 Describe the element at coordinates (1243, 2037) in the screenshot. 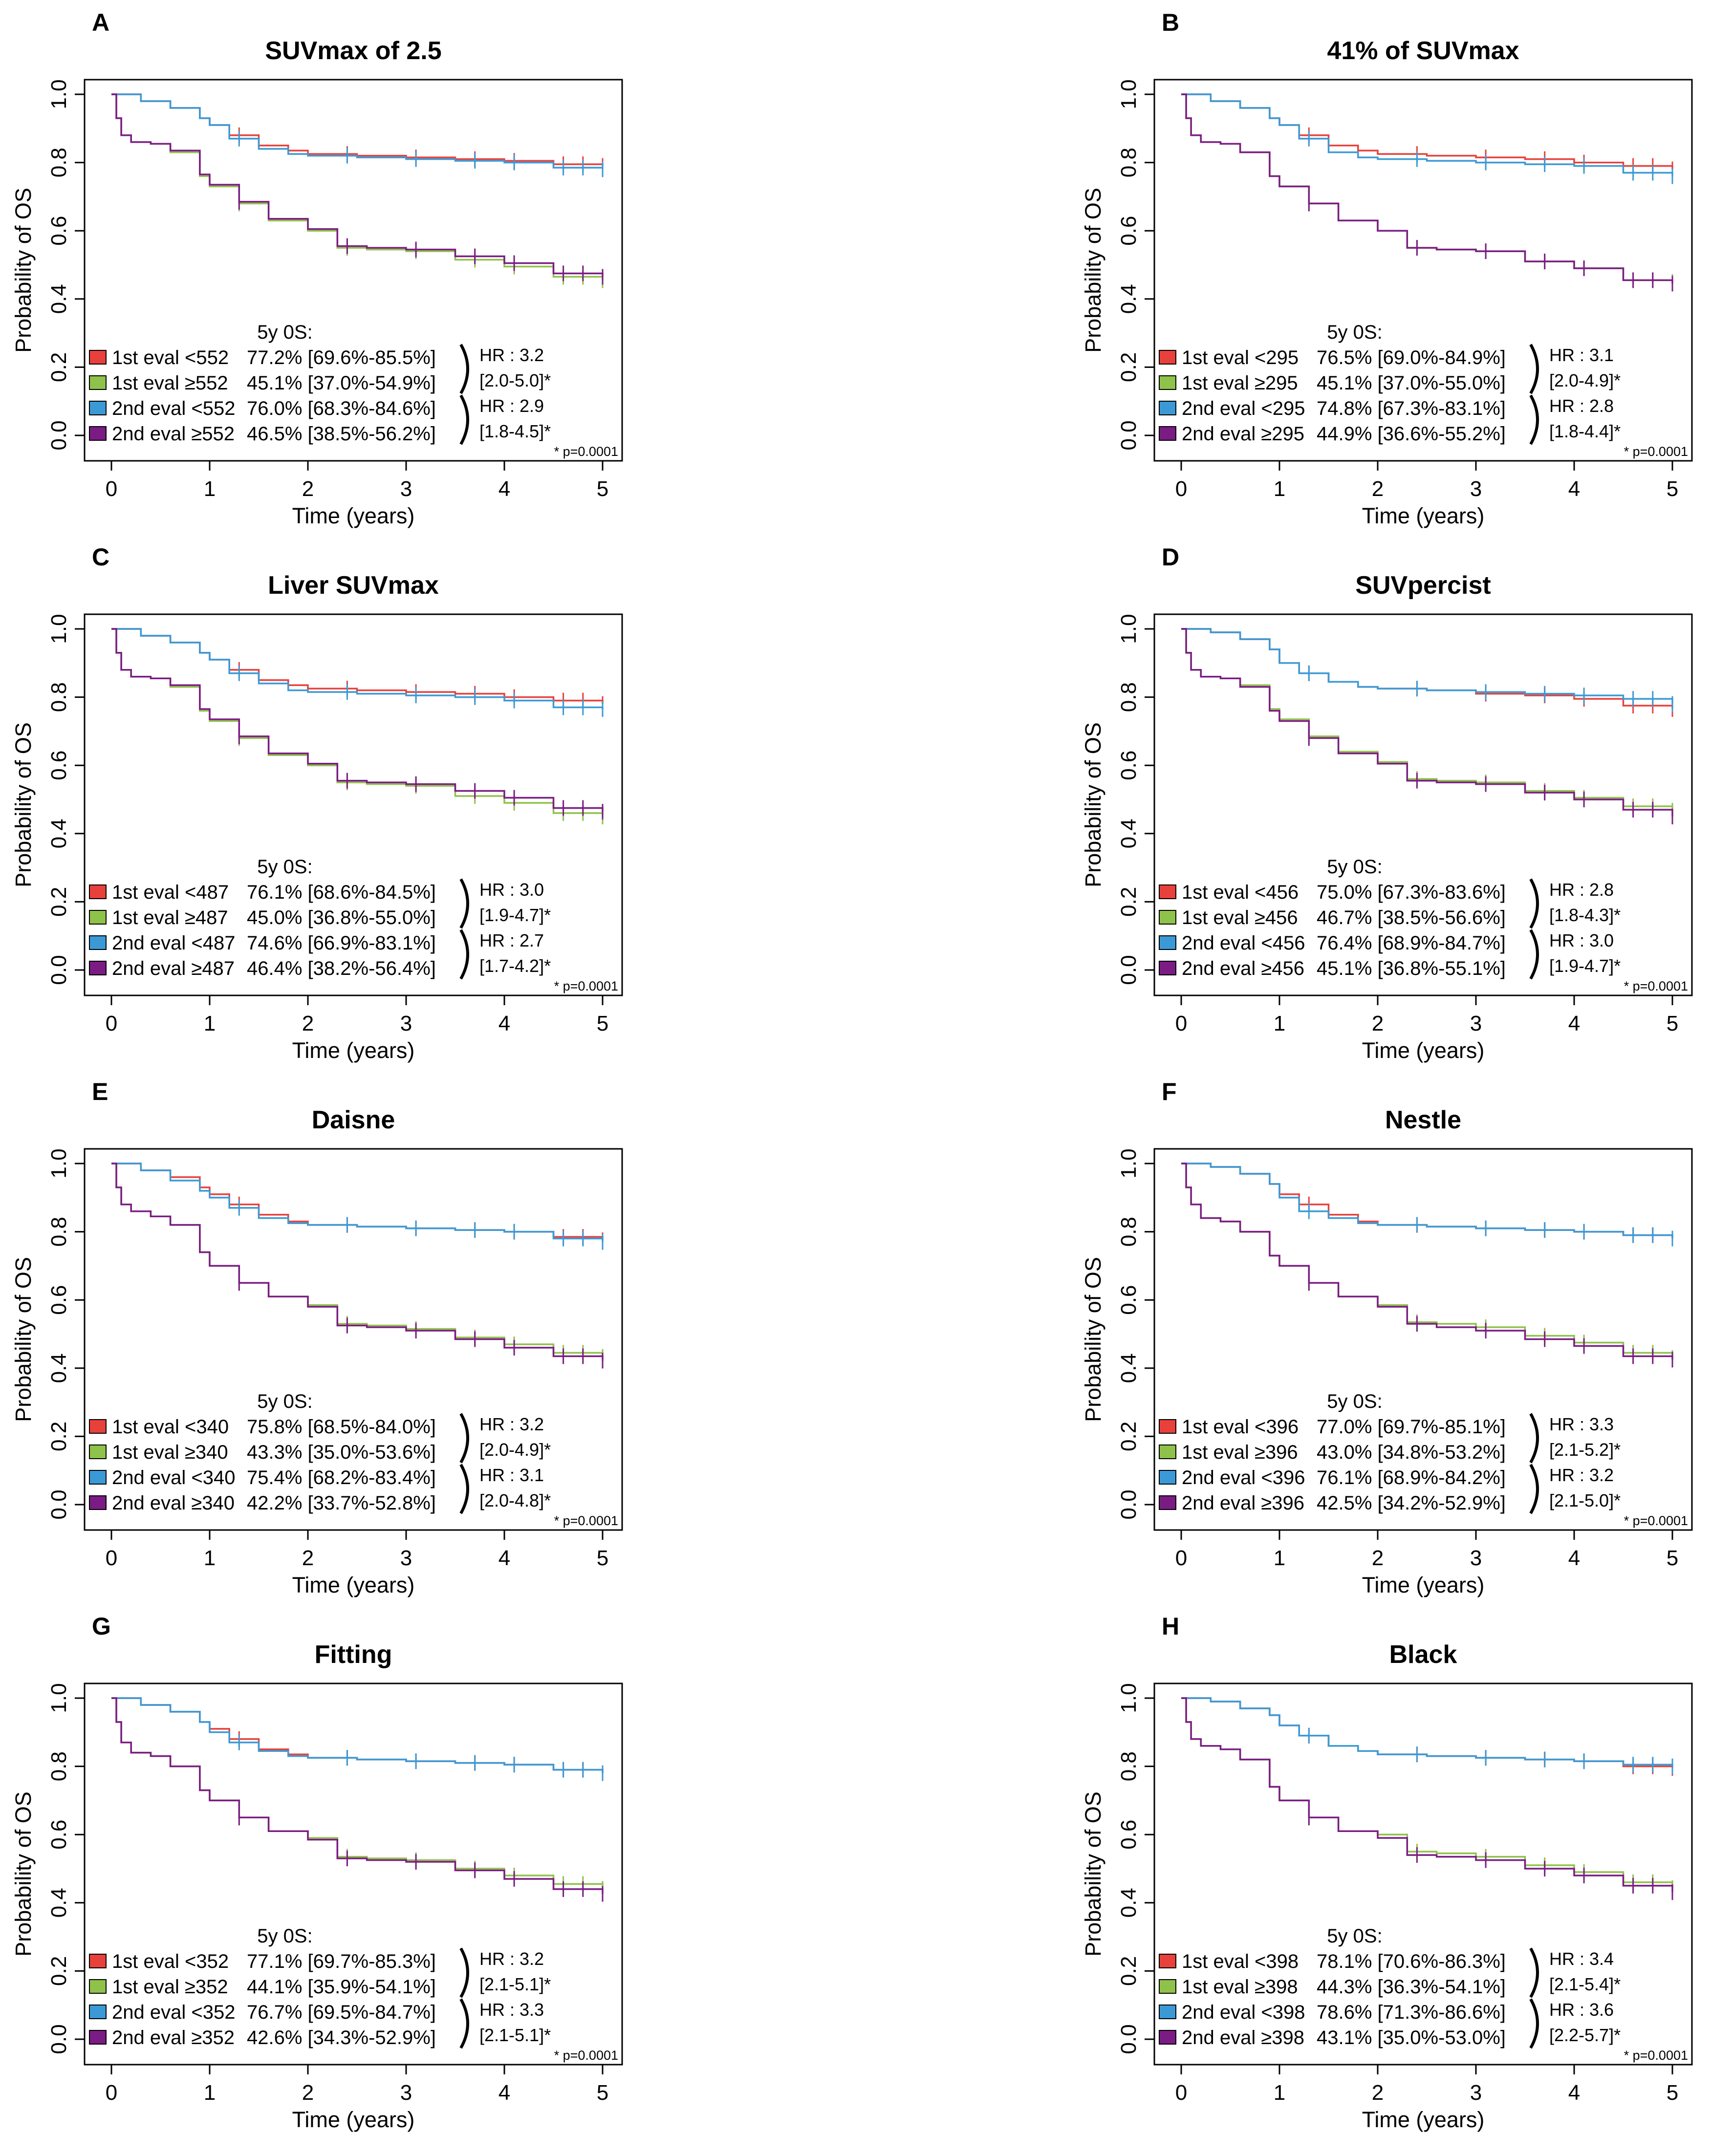

I see `legend-group-label: 2nd eval ≥398` at that location.